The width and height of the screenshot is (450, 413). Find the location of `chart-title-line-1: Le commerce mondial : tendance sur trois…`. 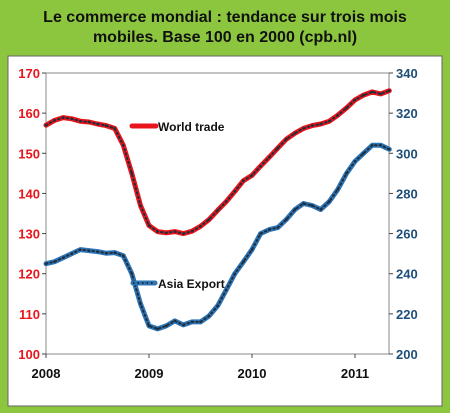

chart-title-line-1: Le commerce mondial : tendance sur trois… is located at coordinates (225, 17).